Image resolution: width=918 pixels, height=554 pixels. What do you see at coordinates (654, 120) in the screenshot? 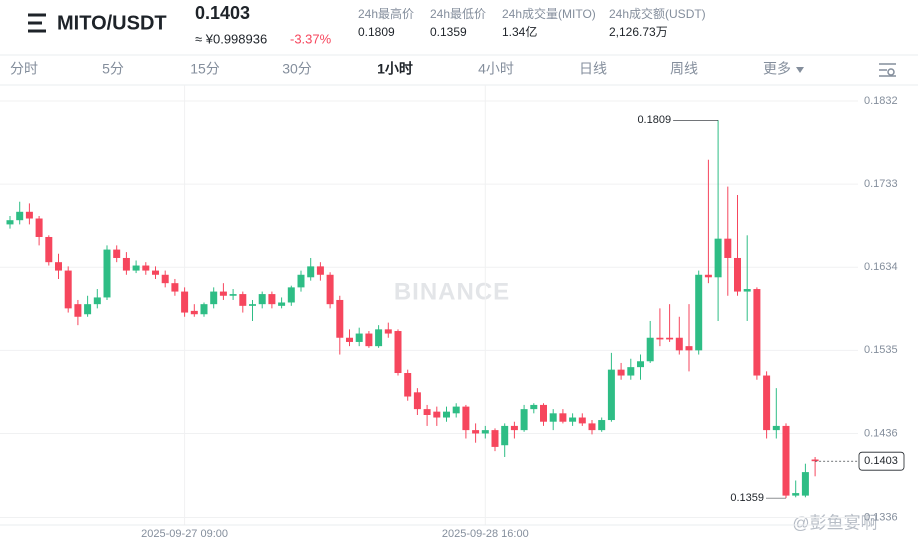
I see `high-label: 0.1809` at bounding box center [654, 120].